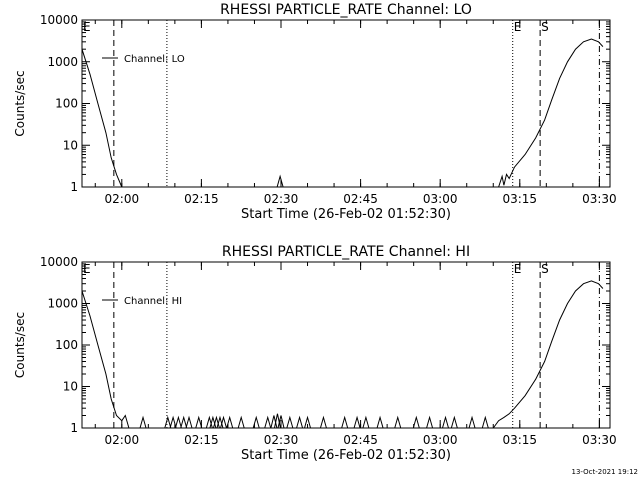 The image size is (640, 480). I want to click on footer-timestamp: 13-Oct-2021 19:12, so click(605, 472).